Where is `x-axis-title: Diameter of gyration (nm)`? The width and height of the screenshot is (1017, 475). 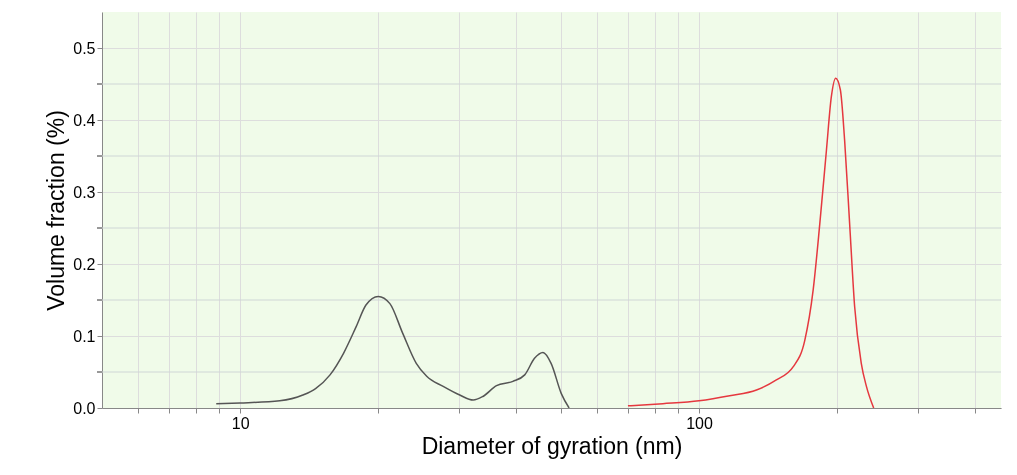 x-axis-title: Diameter of gyration (nm) is located at coordinates (552, 445).